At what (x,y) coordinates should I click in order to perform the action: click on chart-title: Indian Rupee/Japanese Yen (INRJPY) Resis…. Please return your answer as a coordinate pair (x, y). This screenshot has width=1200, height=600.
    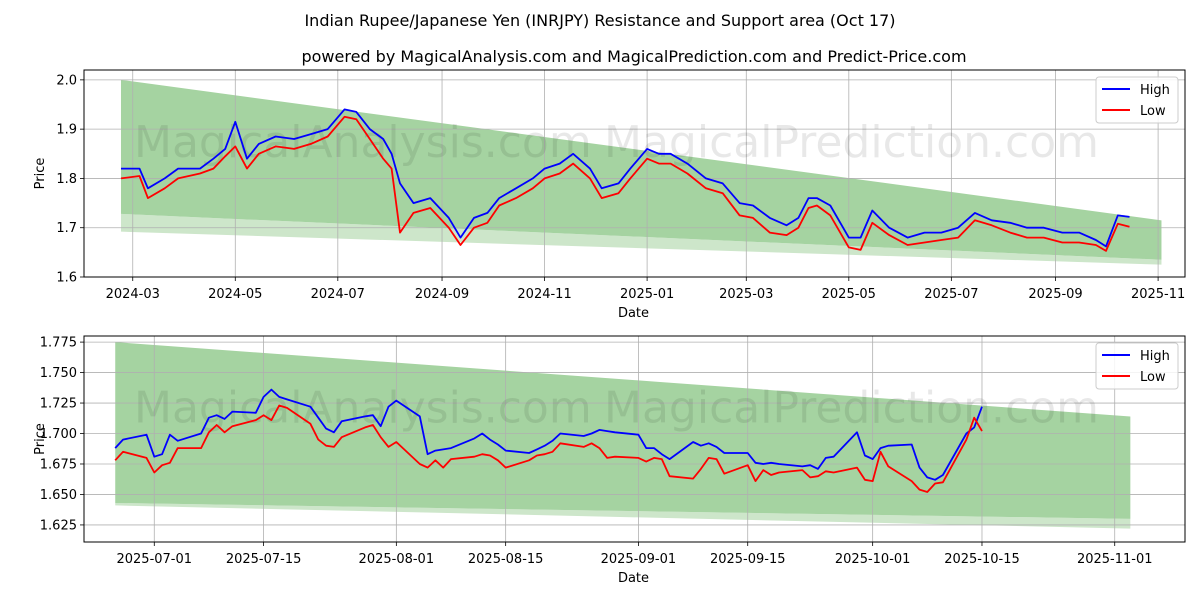
    Looking at the image, I should click on (599, 20).